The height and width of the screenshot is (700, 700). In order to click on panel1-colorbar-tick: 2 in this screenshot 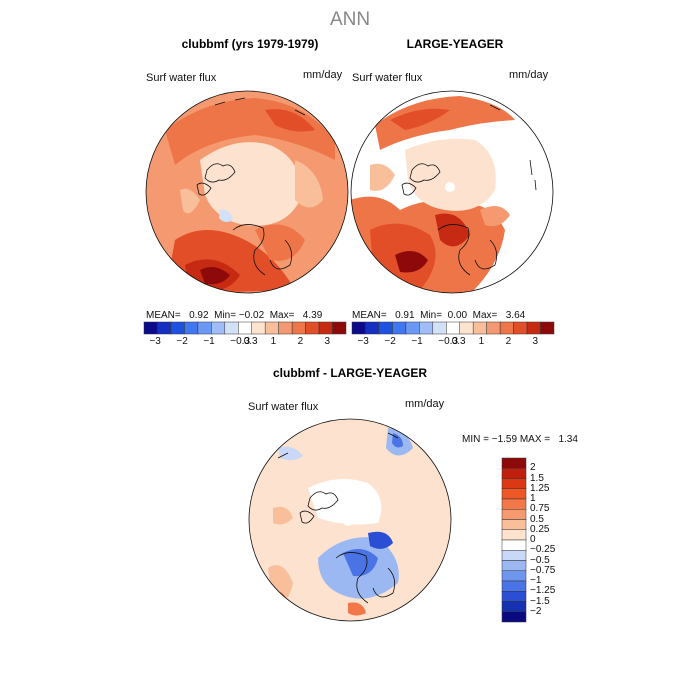, I will do `click(300, 341)`.